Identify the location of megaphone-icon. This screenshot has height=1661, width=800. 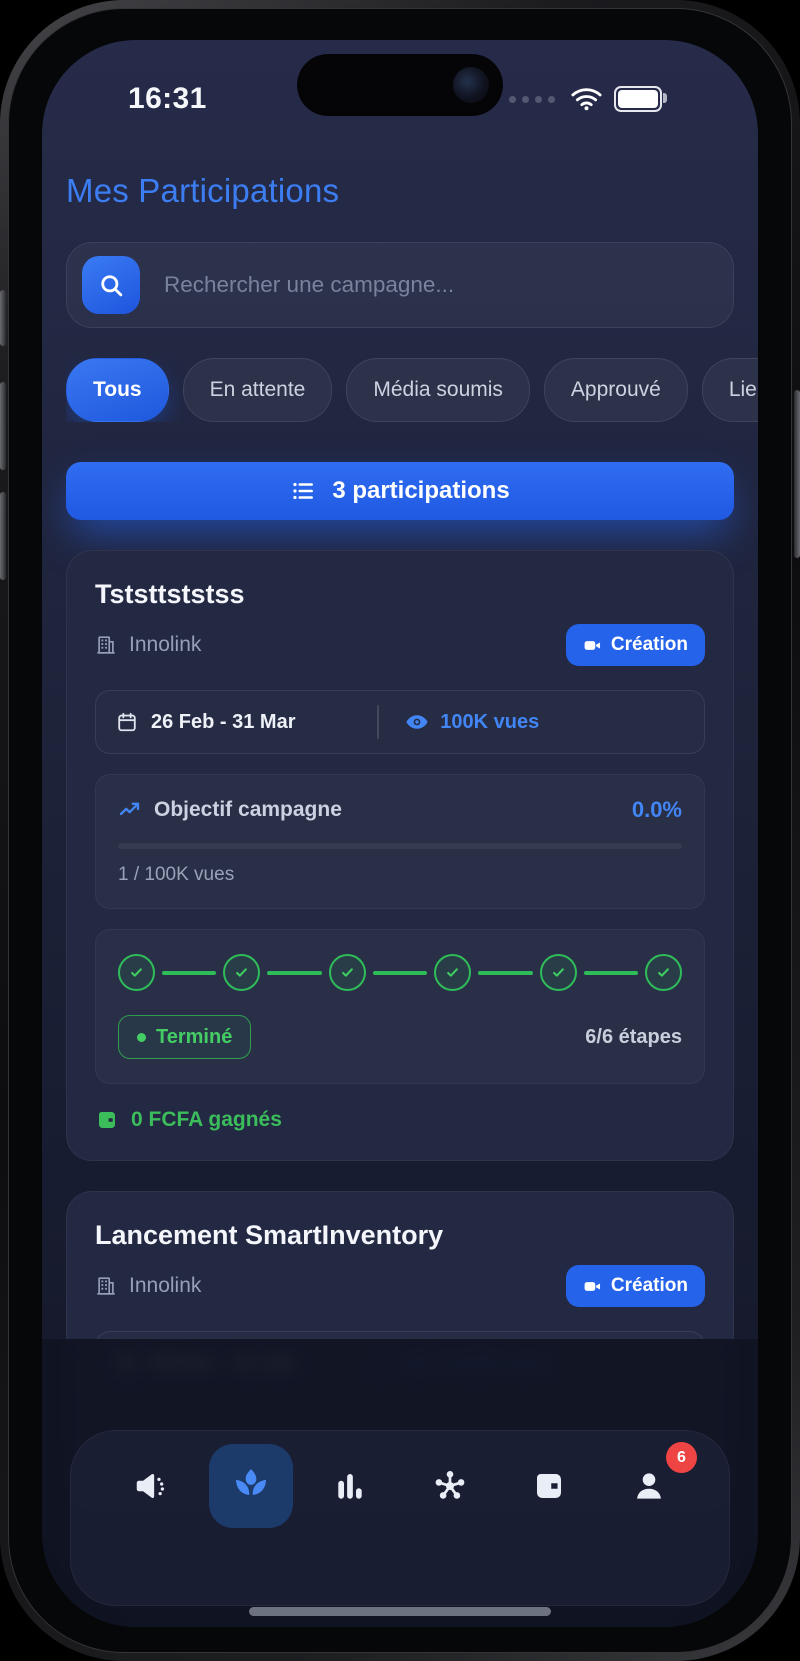
(151, 1486).